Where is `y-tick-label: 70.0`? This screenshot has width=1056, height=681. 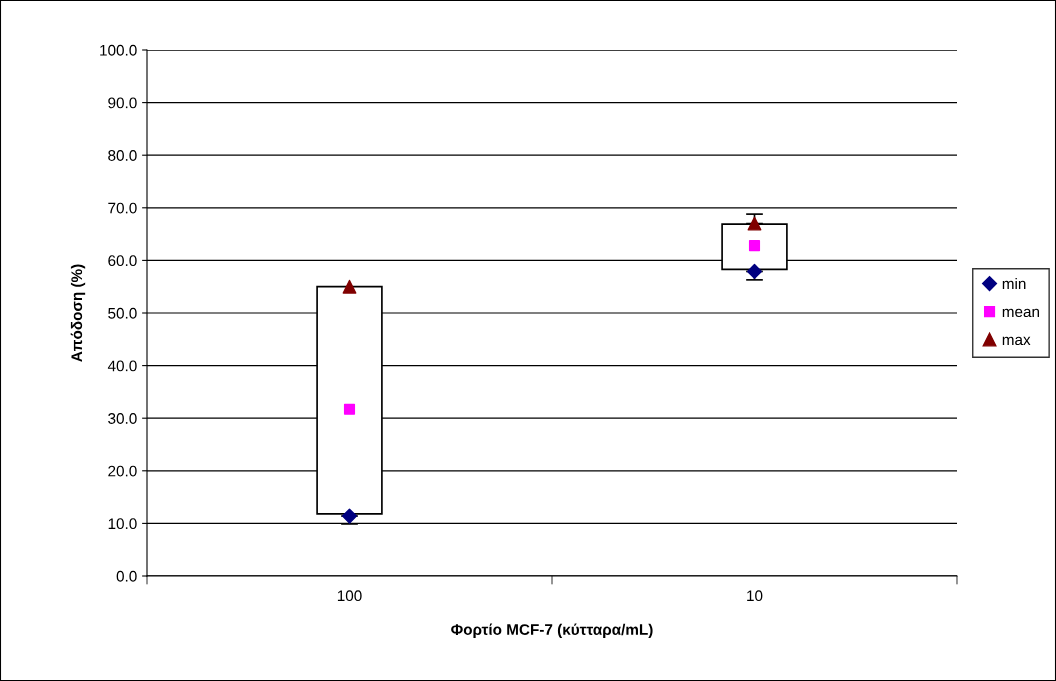
y-tick-label: 70.0 is located at coordinates (122, 208).